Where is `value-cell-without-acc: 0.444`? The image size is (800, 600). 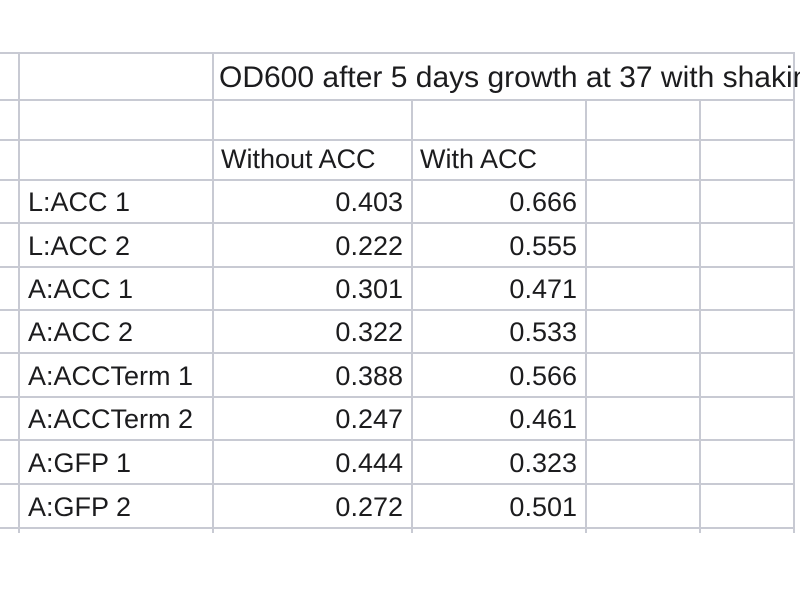 value-cell-without-acc: 0.444 is located at coordinates (313, 462).